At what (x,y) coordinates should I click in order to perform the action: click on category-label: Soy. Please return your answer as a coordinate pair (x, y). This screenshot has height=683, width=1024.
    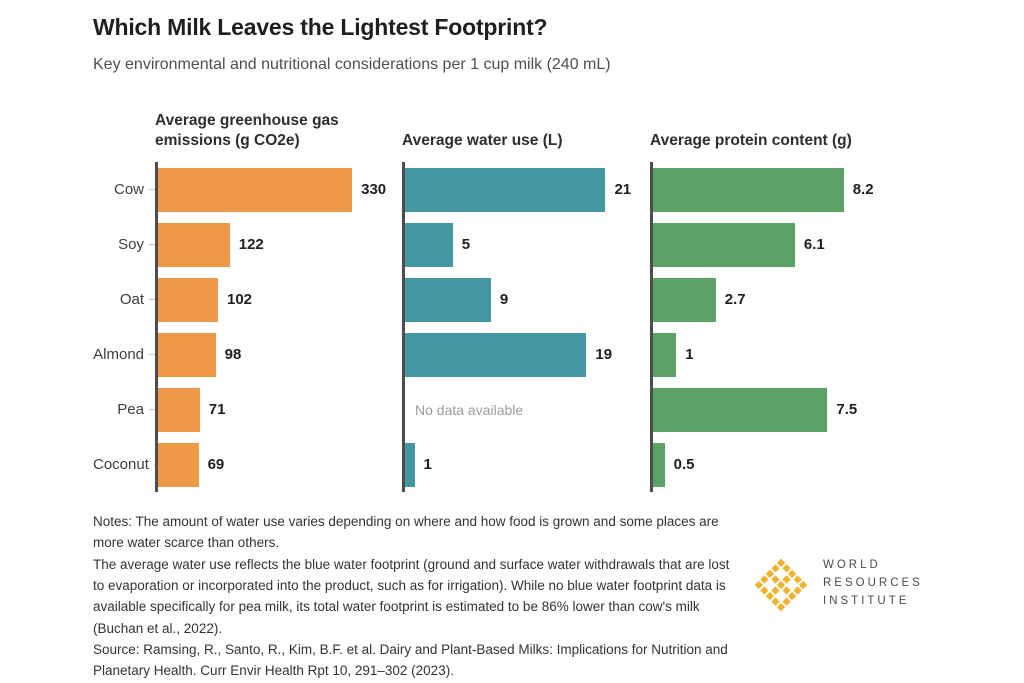
    Looking at the image, I should click on (124, 244).